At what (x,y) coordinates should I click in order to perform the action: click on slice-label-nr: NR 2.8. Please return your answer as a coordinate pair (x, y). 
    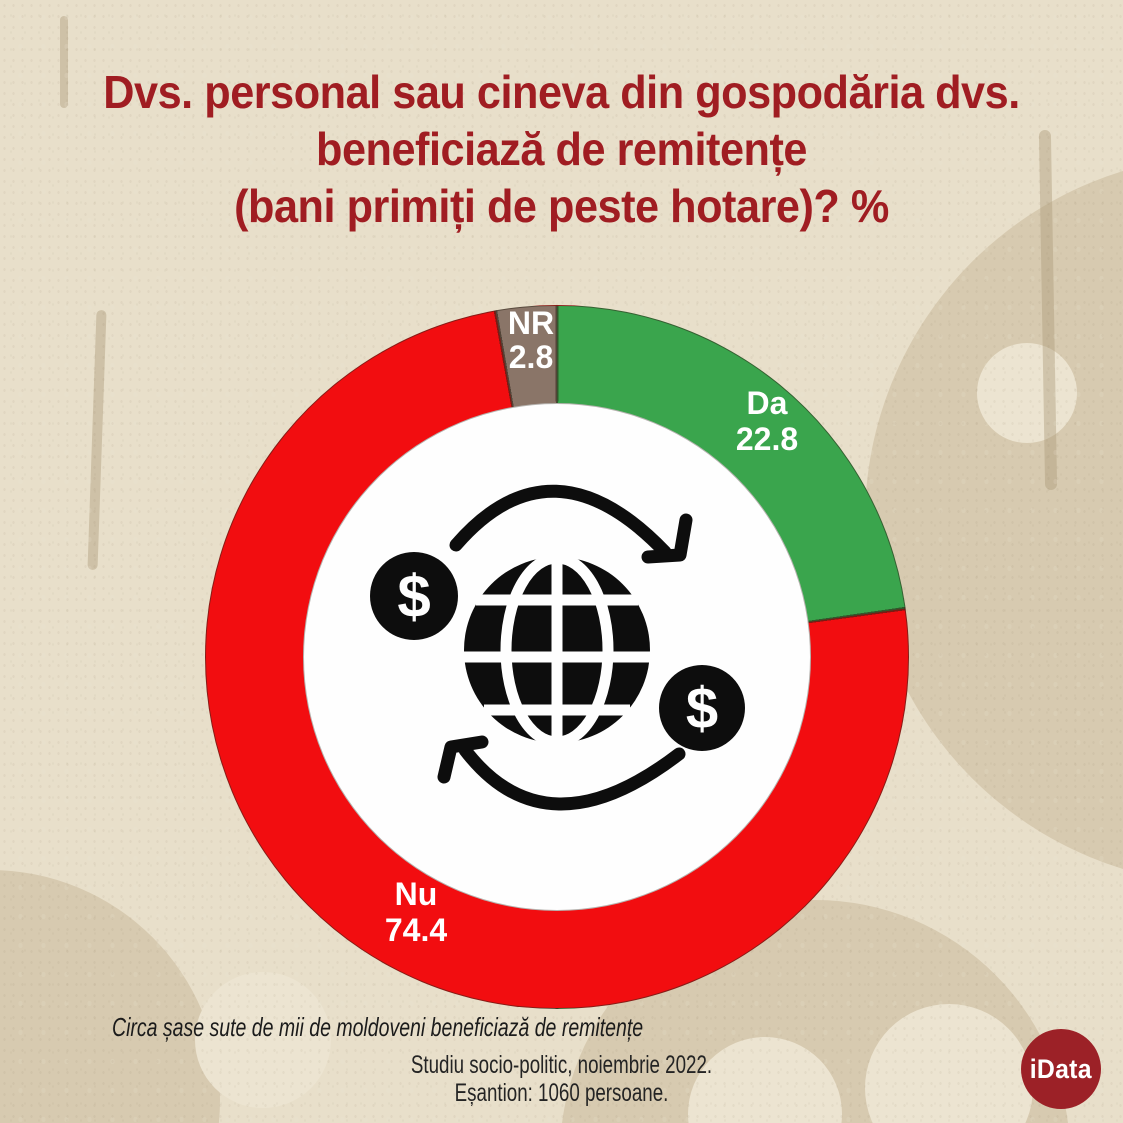
    Looking at the image, I should click on (531, 340).